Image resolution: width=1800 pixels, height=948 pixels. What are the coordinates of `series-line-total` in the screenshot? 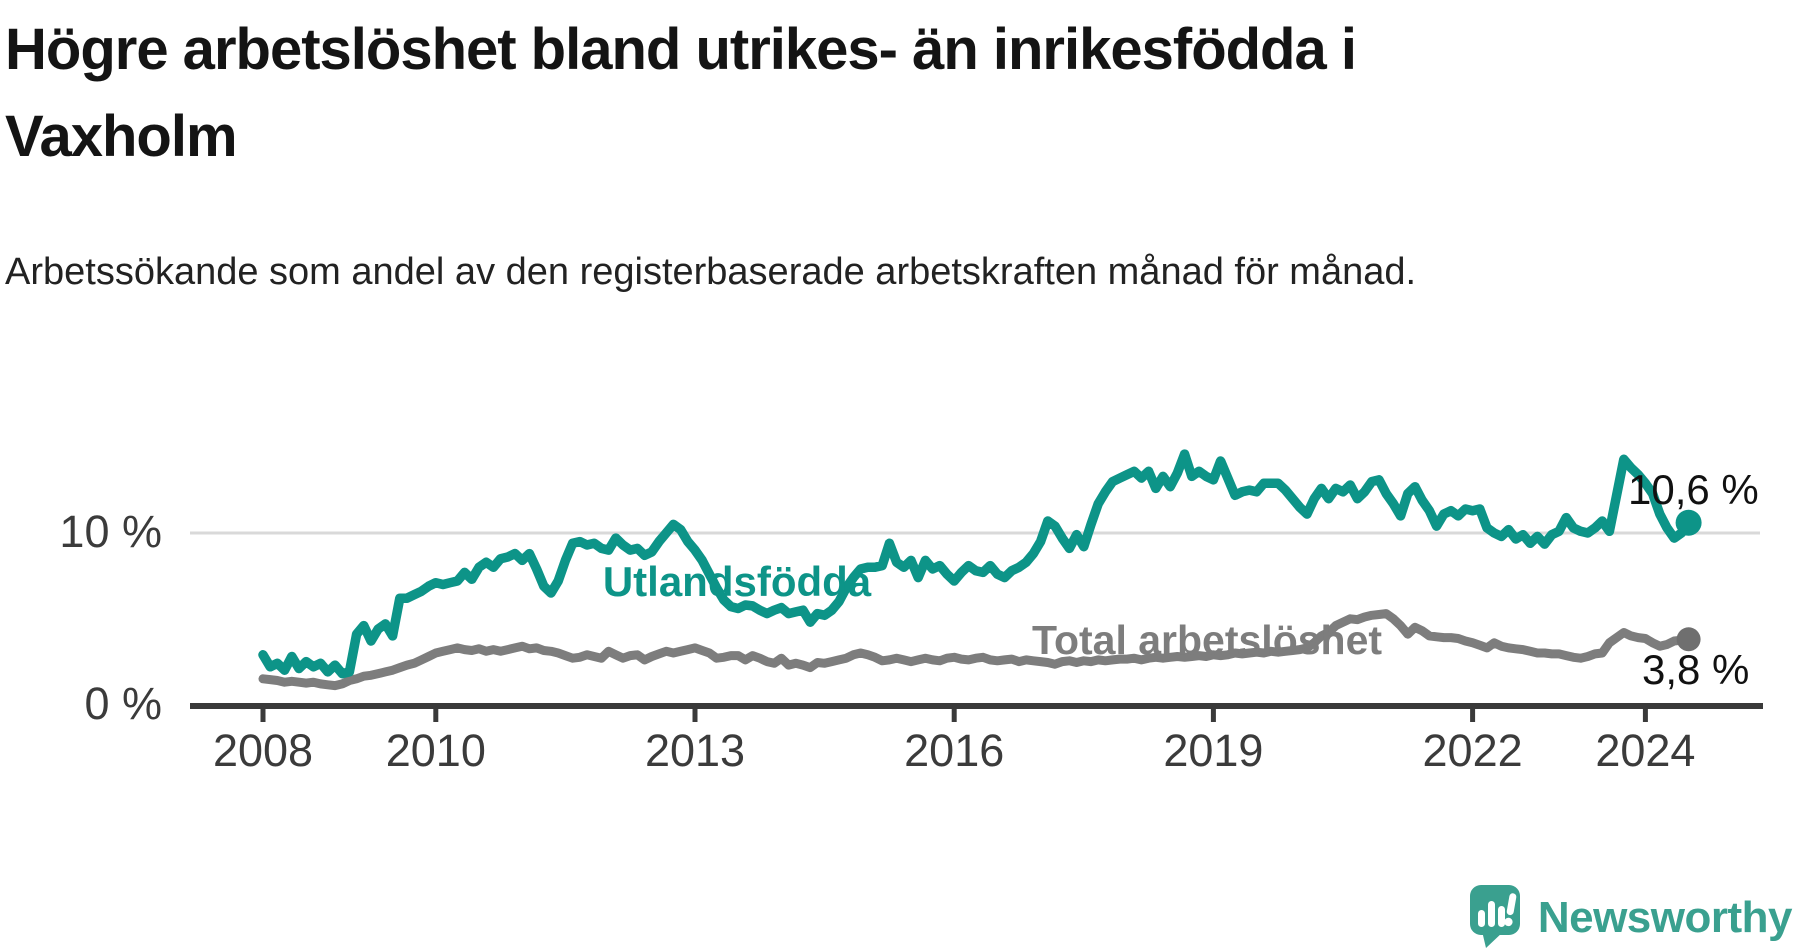 It's located at (976, 650).